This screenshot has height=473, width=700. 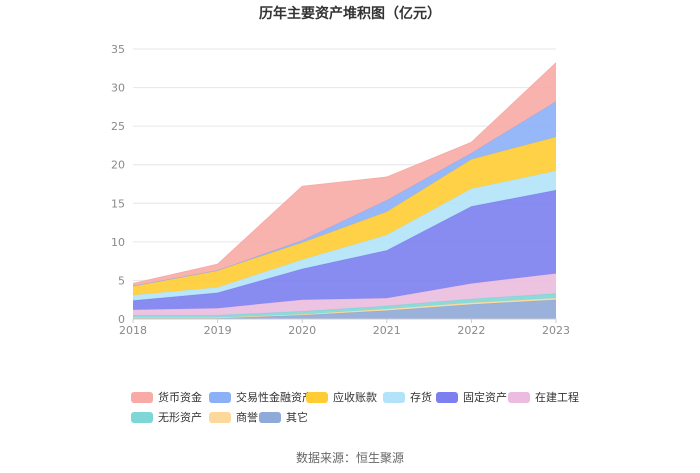 I want to click on legend-label: 固定资产, so click(x=485, y=397).